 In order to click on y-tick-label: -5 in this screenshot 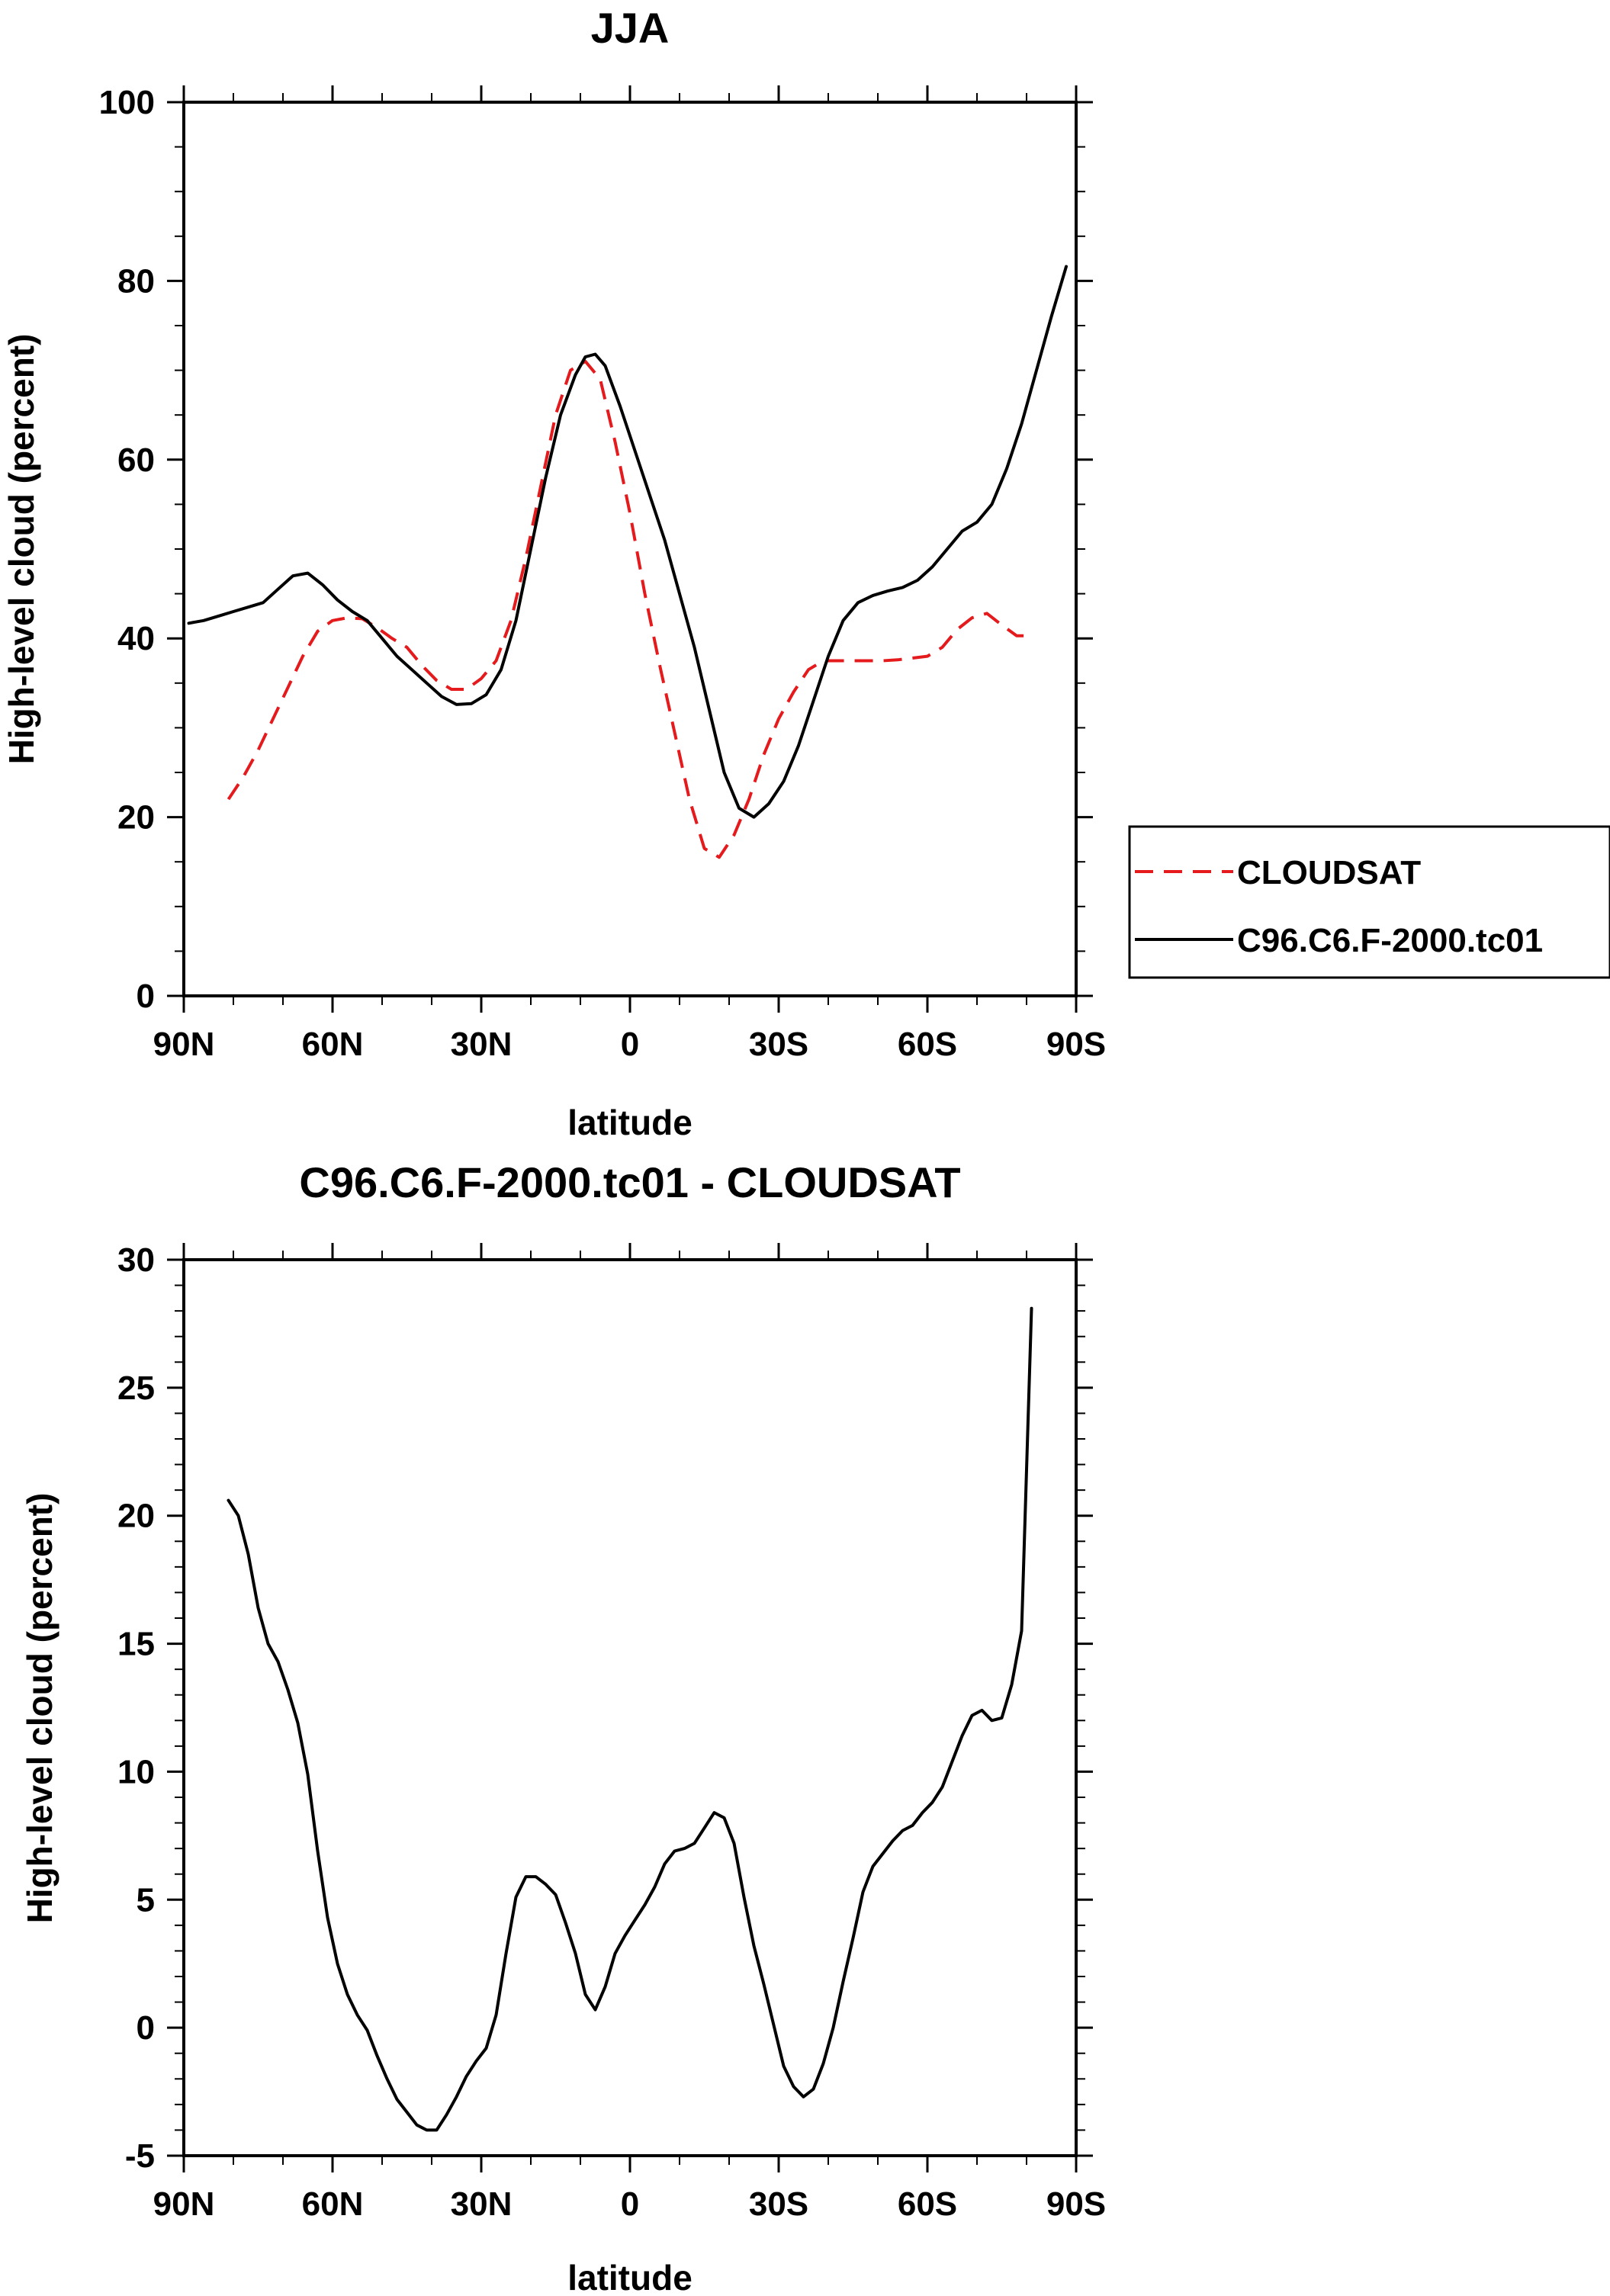, I will do `click(140, 2156)`.